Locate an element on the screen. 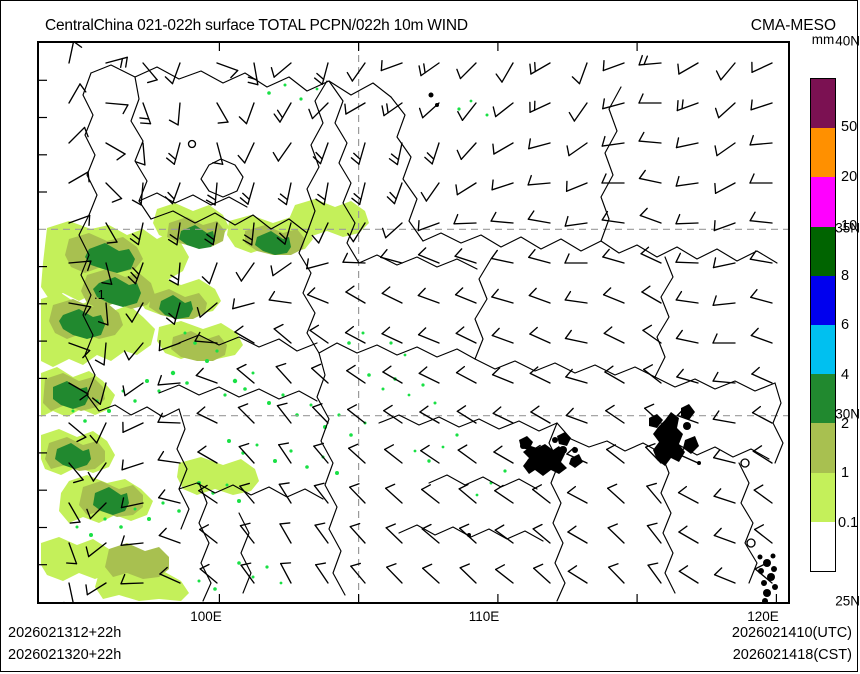 This screenshot has height=674, width=860. y-tick-25n: 25N is located at coordinates (847, 601).